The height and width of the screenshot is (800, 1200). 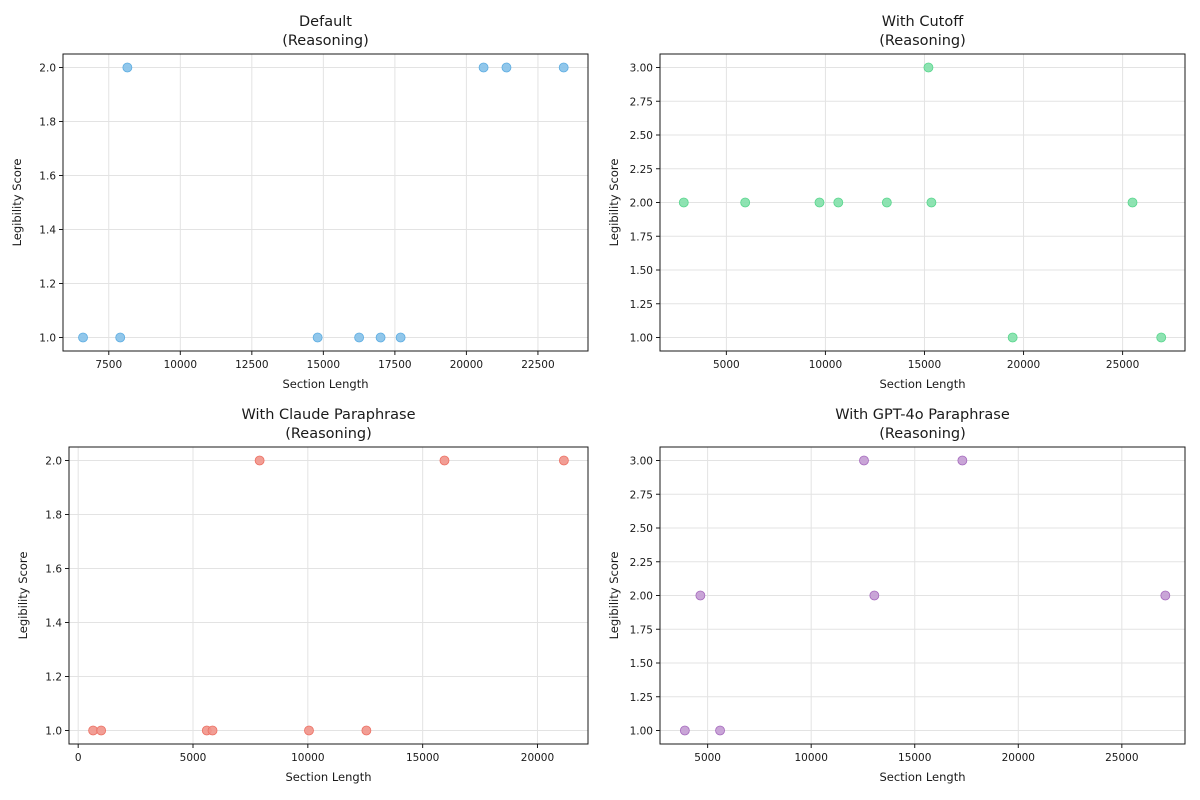 I want to click on x-tick-label: 17500, so click(x=394, y=365).